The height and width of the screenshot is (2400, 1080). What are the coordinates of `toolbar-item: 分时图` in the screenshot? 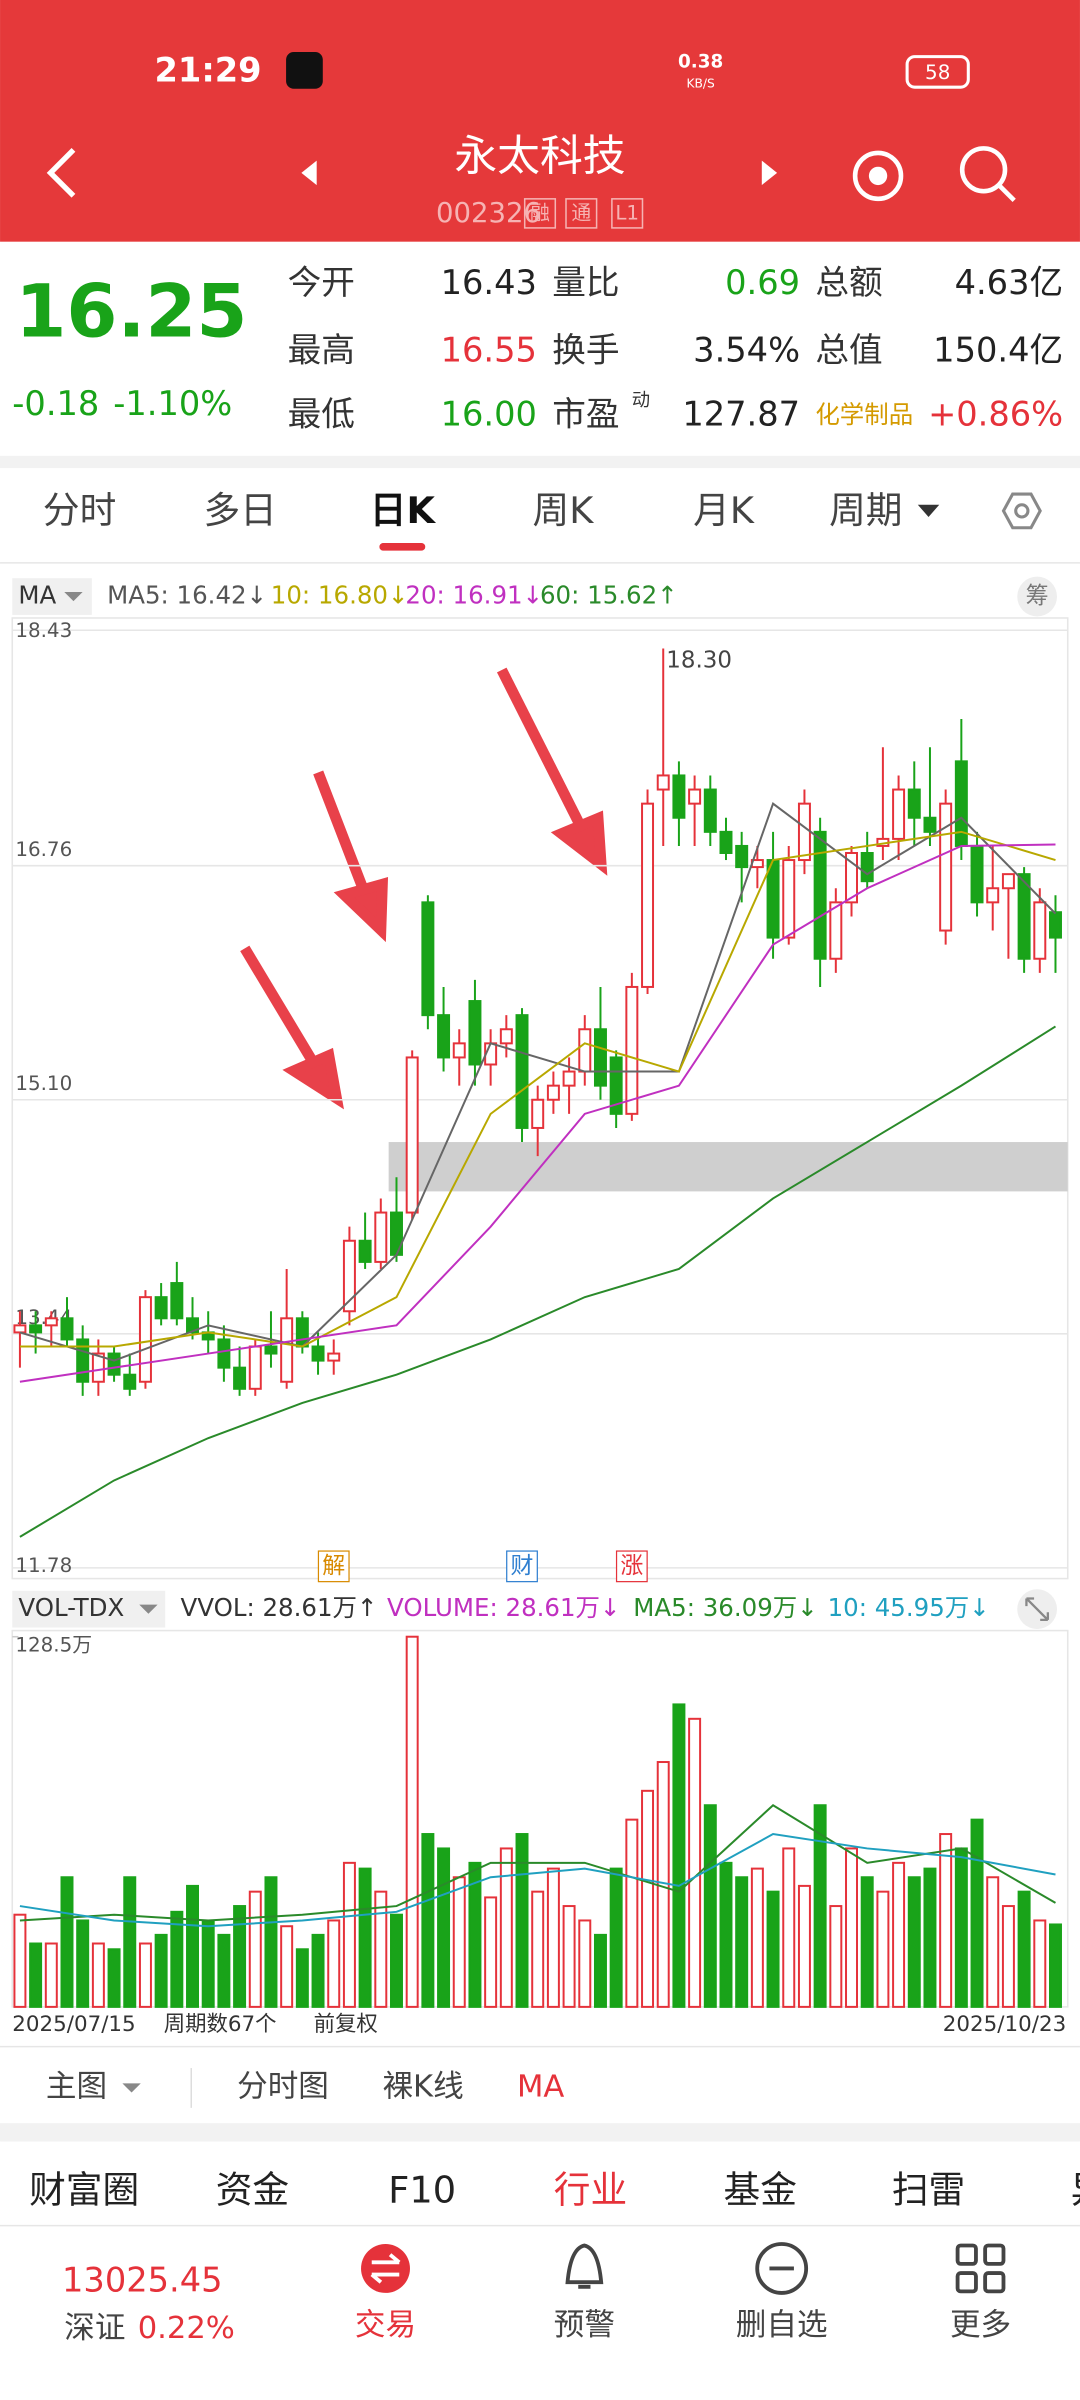 It's located at (283, 2086).